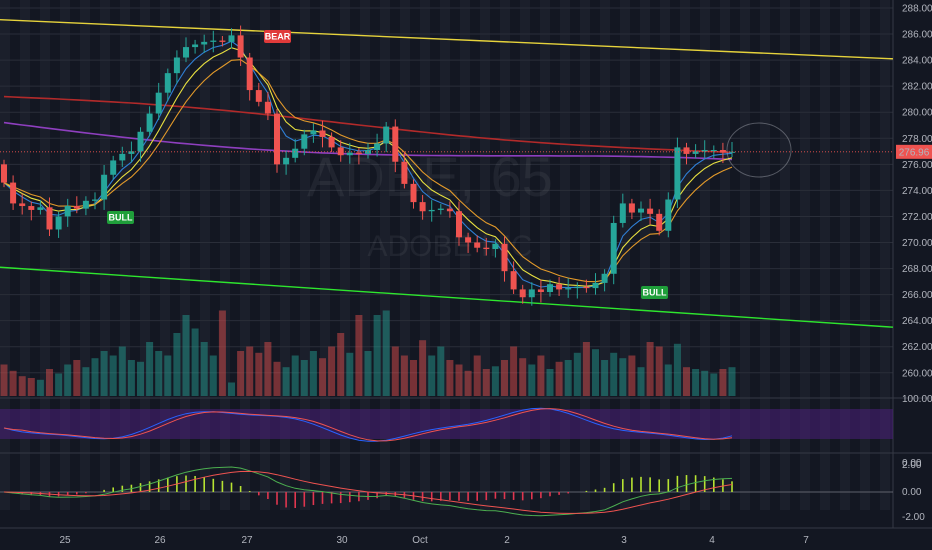  I want to click on price-tick-label: 278.00, so click(917, 139).